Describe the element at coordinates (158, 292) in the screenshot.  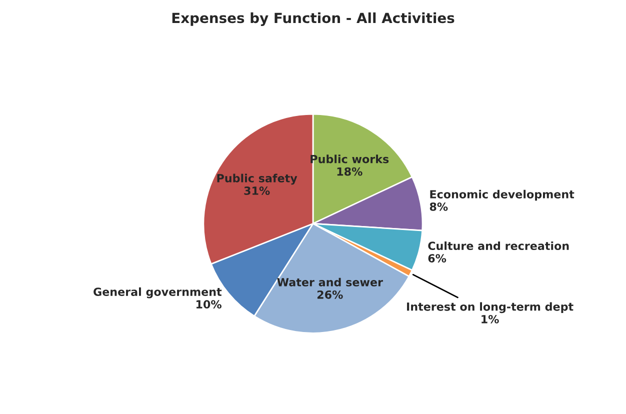
I see `slice-label: General government` at that location.